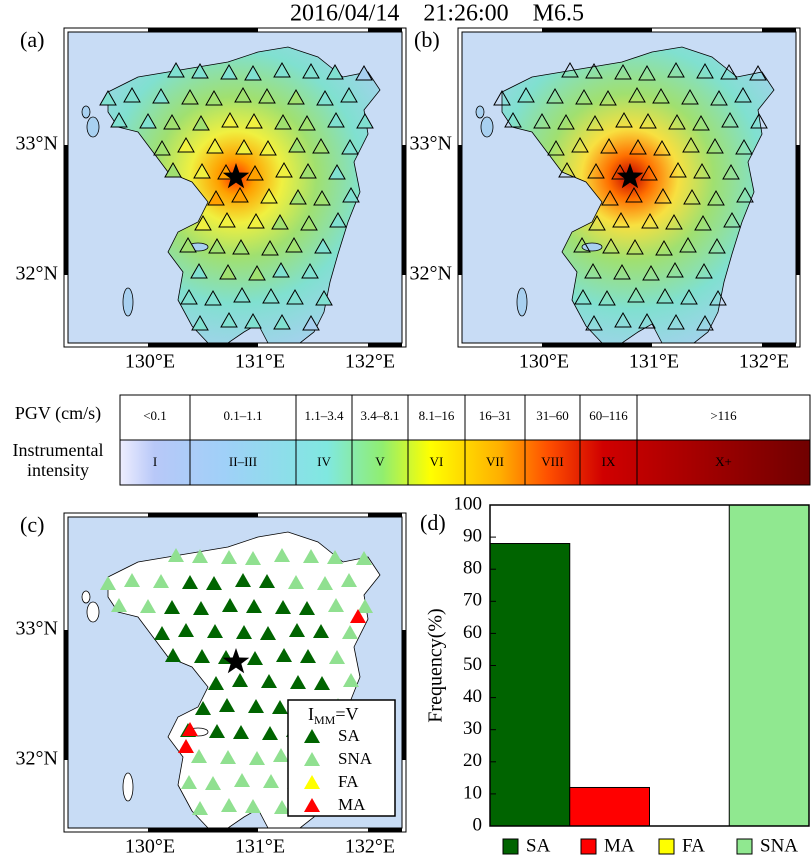 This screenshot has height=857, width=812. Describe the element at coordinates (436, 665) in the screenshot. I see `y-axis-label: Frequency(%)` at that location.